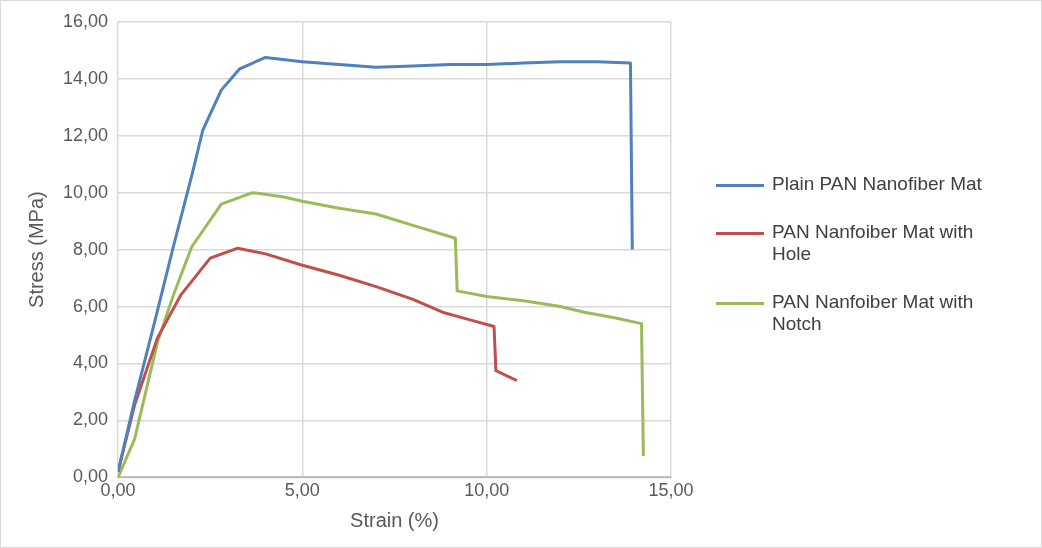 The image size is (1042, 548). What do you see at coordinates (91, 362) in the screenshot?
I see `y-tick-label: 4,00` at bounding box center [91, 362].